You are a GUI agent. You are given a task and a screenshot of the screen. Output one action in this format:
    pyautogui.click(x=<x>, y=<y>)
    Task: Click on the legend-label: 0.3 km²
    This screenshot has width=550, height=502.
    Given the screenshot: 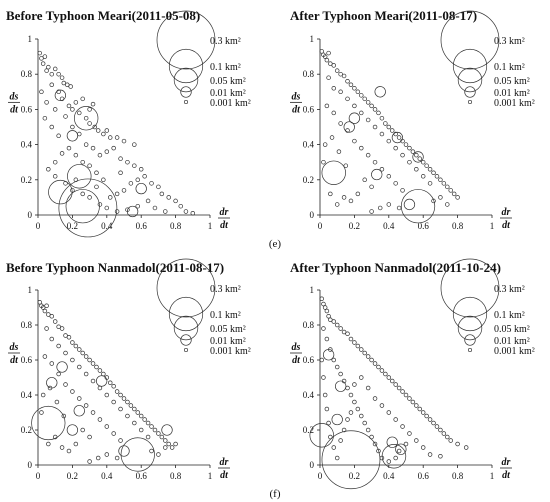 What is the action you would take?
    pyautogui.click(x=509, y=41)
    